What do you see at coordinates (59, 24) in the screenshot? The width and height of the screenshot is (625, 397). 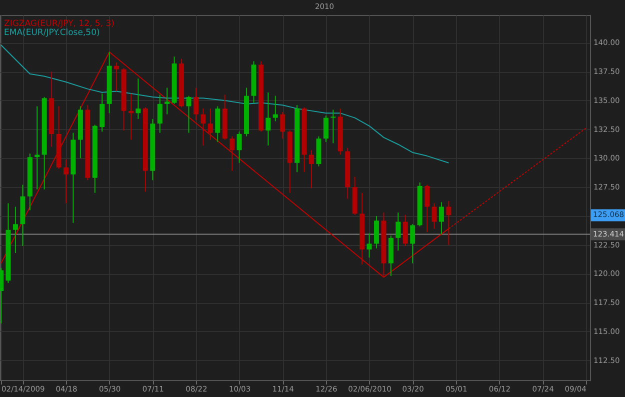 I see `text: ZIGZAG(EUR/JPY, 12, 5, 3)` at bounding box center [59, 24].